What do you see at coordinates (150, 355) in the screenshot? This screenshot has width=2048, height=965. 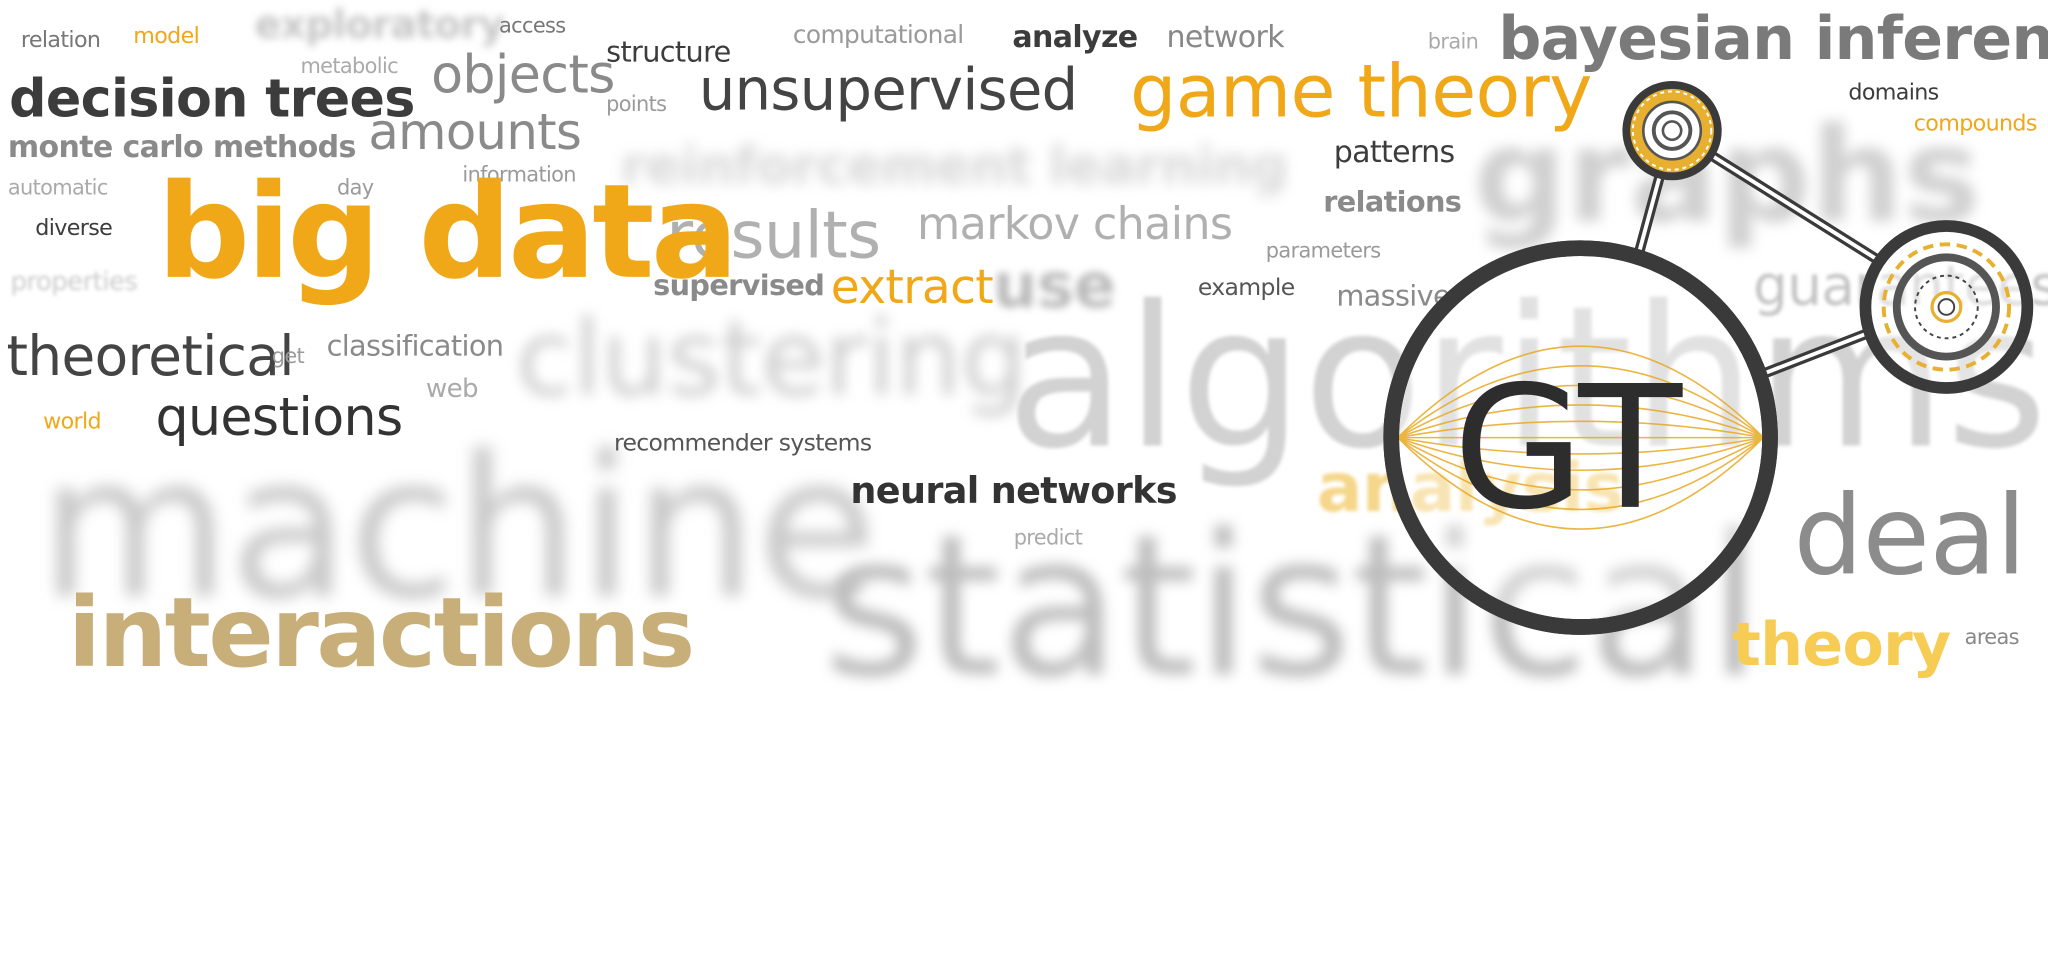 I see `word-theoretical: theoretical` at bounding box center [150, 355].